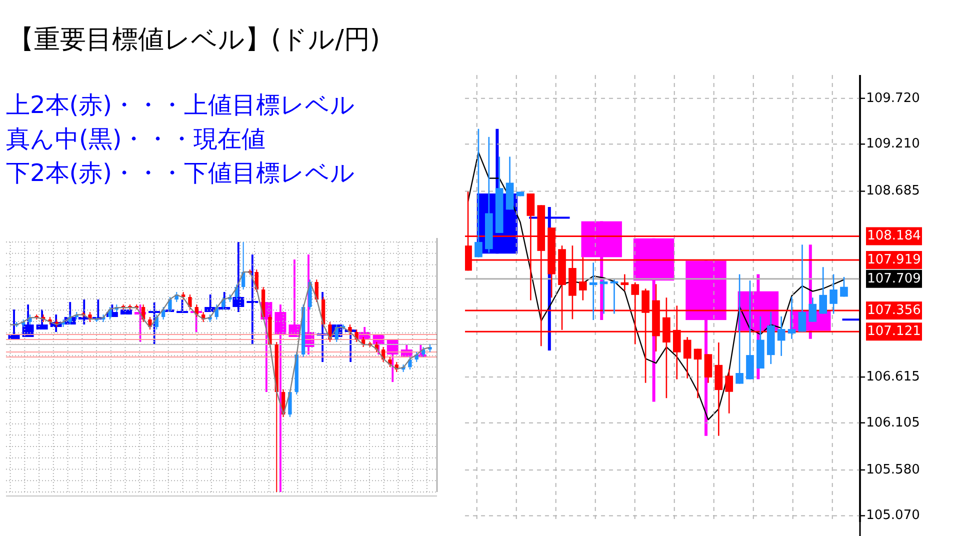 The width and height of the screenshot is (956, 536). Describe the element at coordinates (893, 516) in the screenshot. I see `y-tick-label: 105.070` at that location.